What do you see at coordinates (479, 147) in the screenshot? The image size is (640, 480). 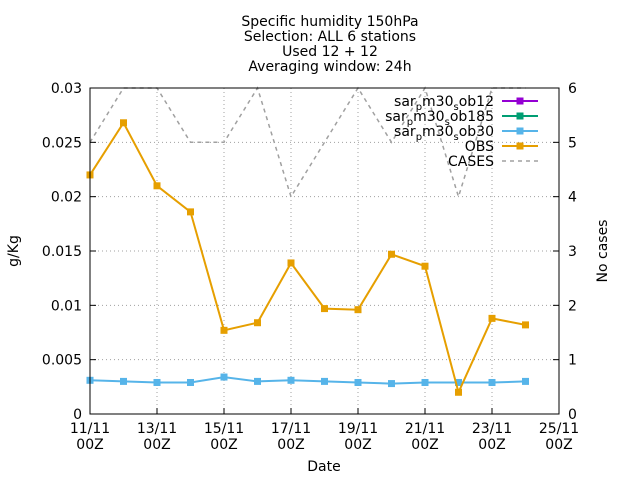 I see `legend-label: OBS` at bounding box center [479, 147].